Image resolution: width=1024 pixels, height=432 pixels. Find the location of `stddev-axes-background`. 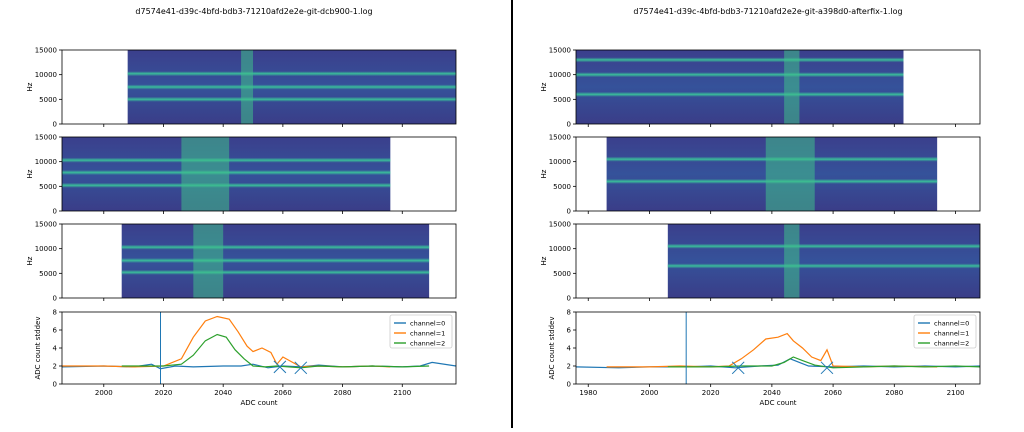

stddev-axes-background is located at coordinates (778, 348).